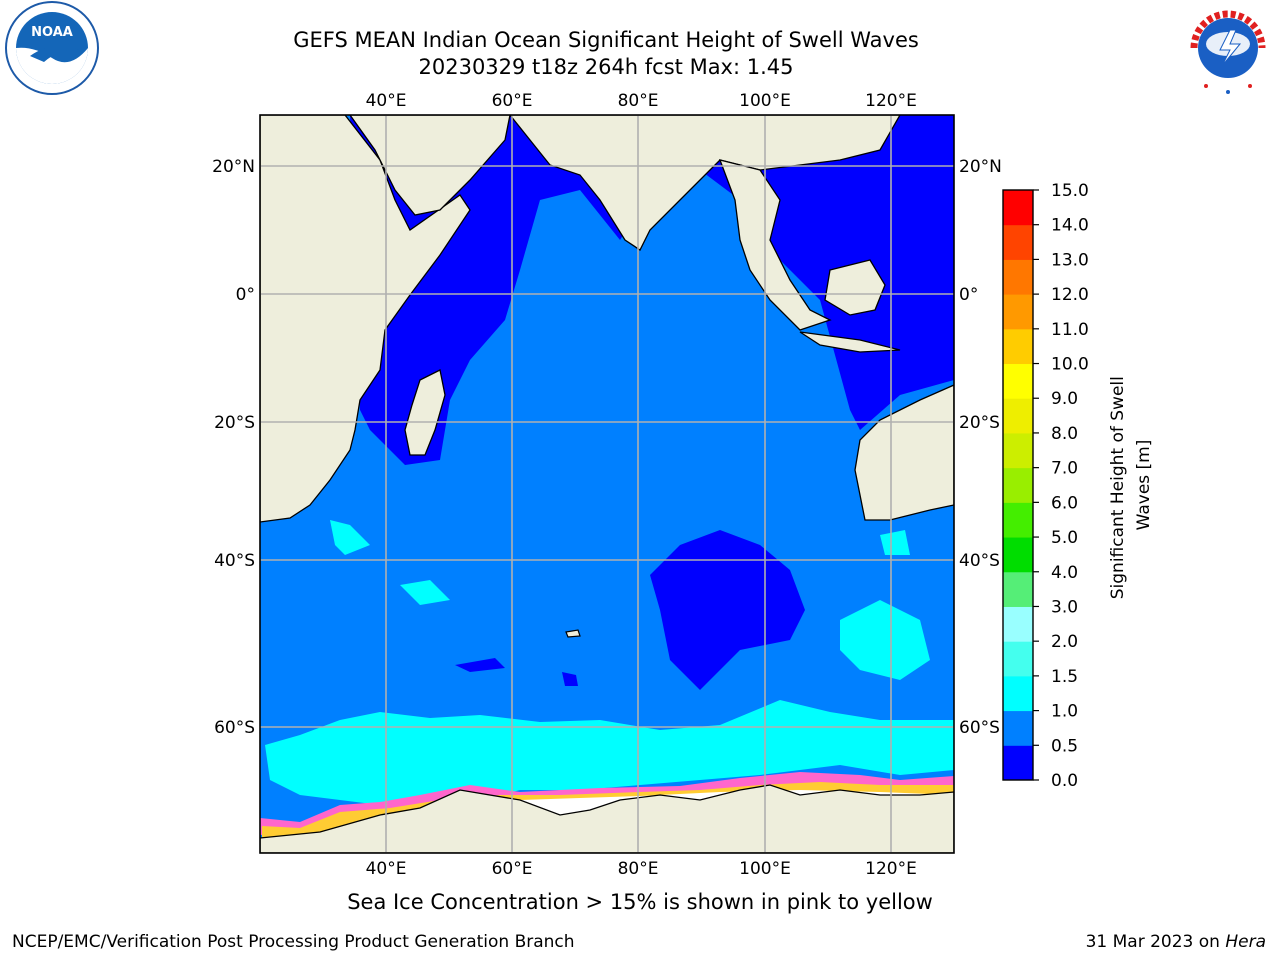 This screenshot has width=1280, height=960. I want to click on colorbar-tick-label: 13.0, so click(1070, 260).